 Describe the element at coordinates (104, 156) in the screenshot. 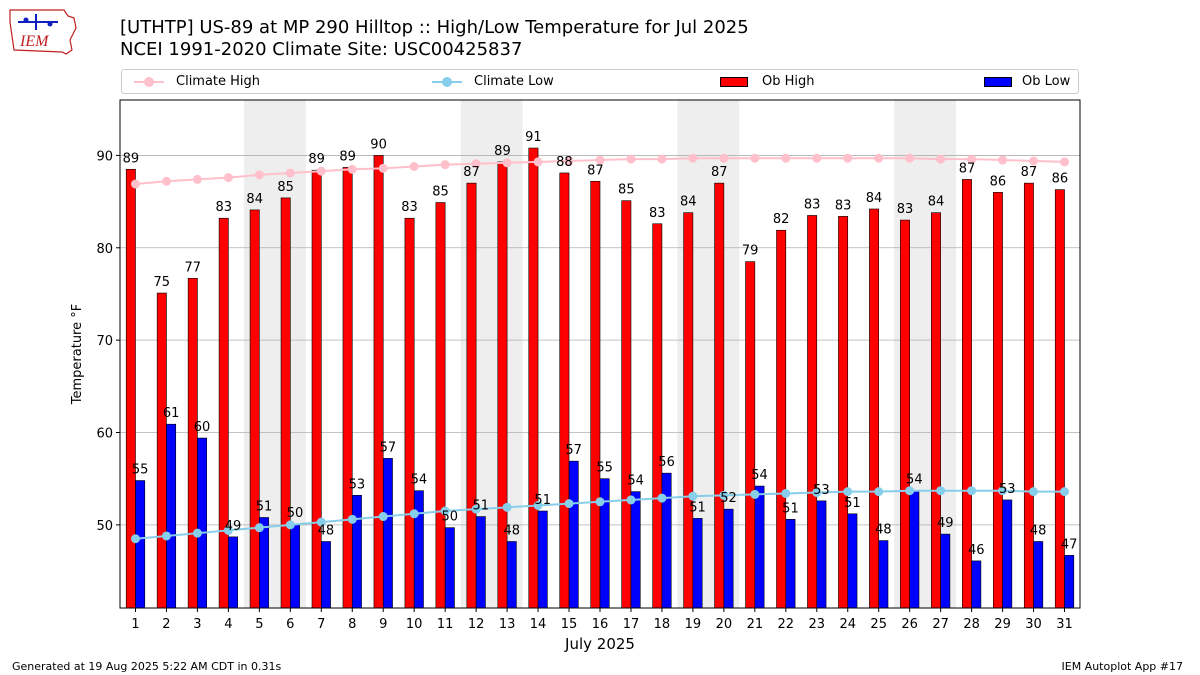

I see `y-tick-label: 90` at that location.